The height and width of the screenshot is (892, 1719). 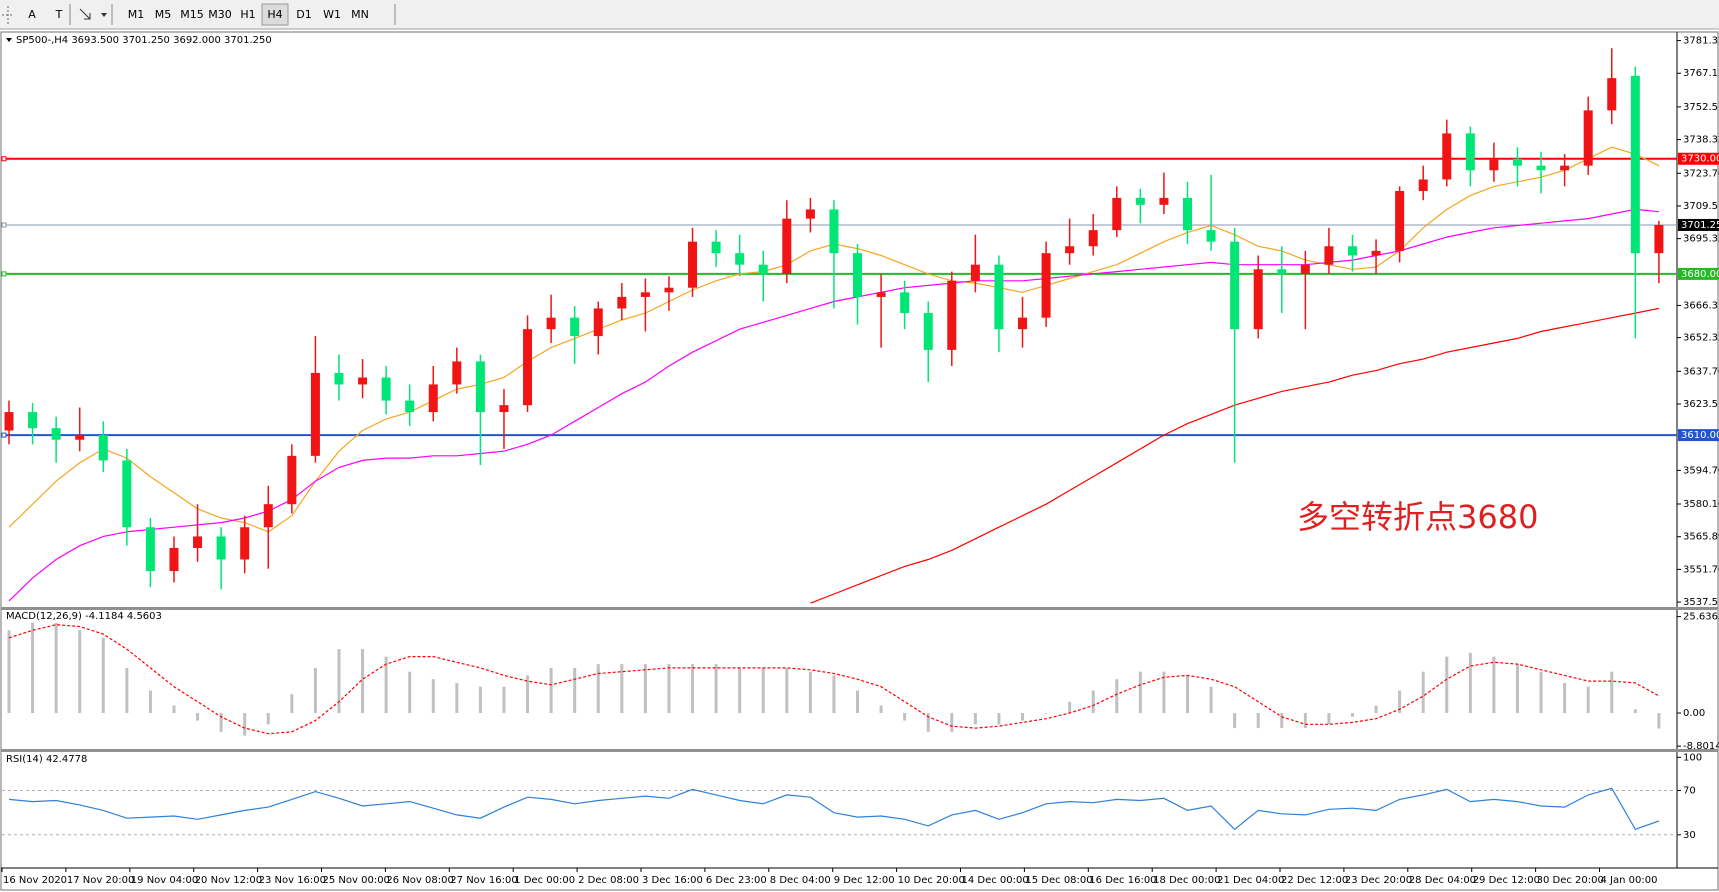 What do you see at coordinates (59, 14) in the screenshot?
I see `toolbar-button: T` at bounding box center [59, 14].